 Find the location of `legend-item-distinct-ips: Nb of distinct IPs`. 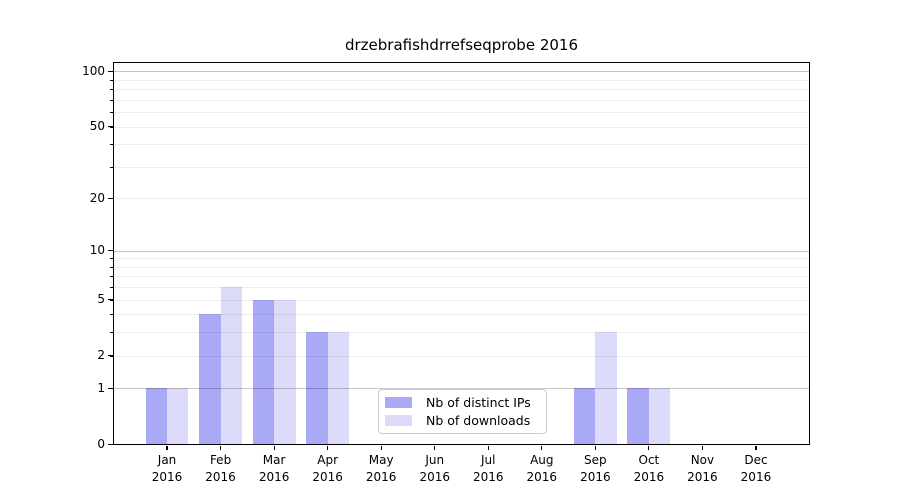

legend-item-distinct-ips: Nb of distinct IPs is located at coordinates (461, 402).